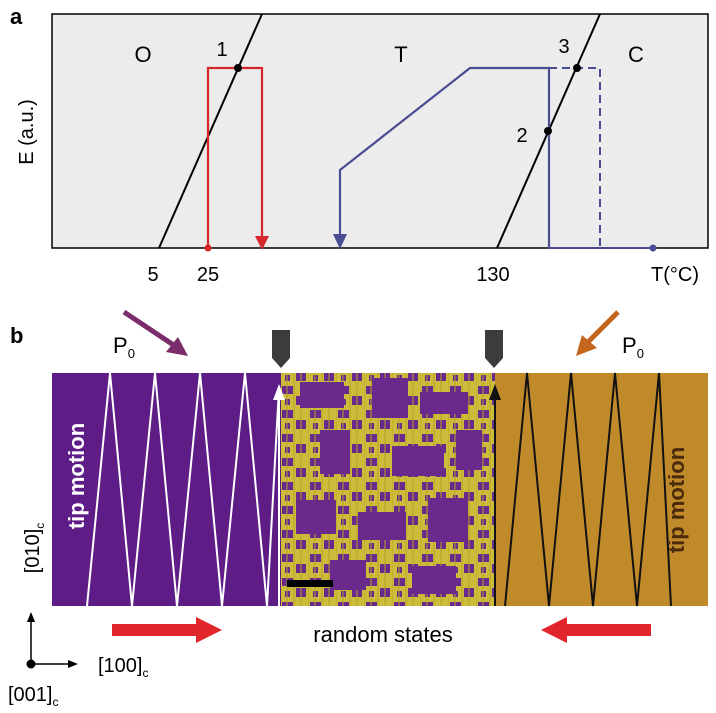 Image resolution: width=716 pixels, height=713 pixels. What do you see at coordinates (548, 131) in the screenshot?
I see `point-2-marker` at bounding box center [548, 131].